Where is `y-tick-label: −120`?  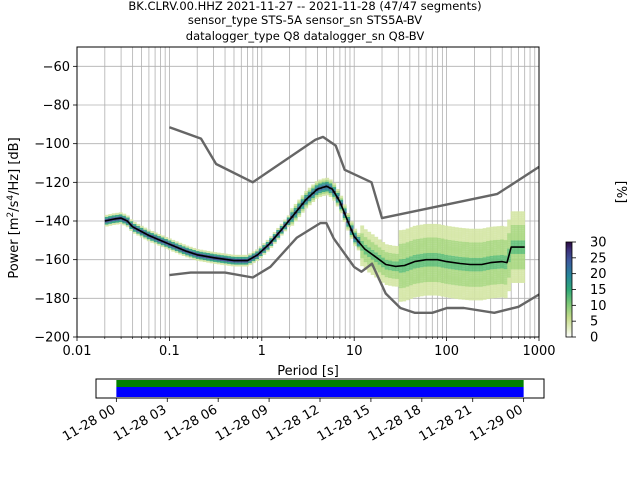
y-tick-label: −120 is located at coordinates (52, 183).